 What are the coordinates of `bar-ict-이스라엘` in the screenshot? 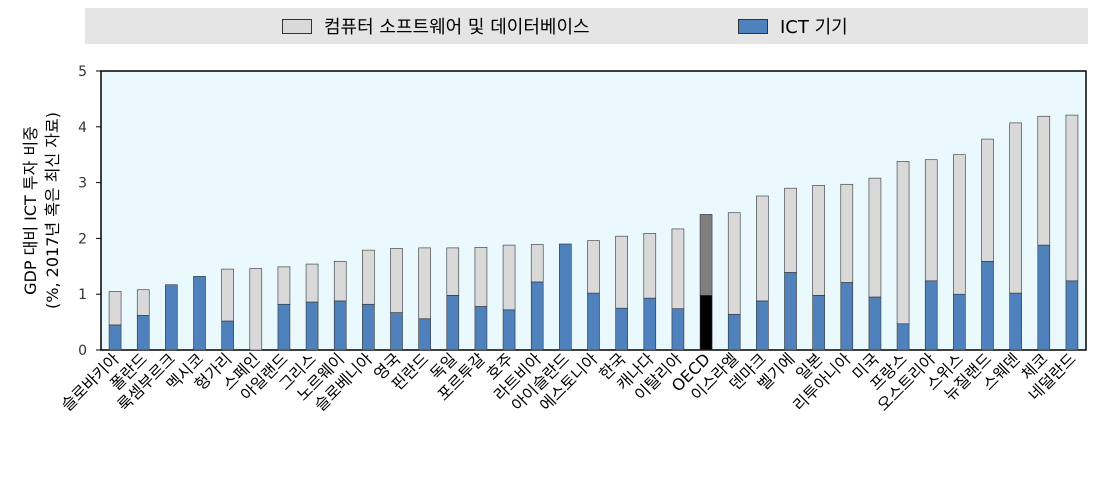 It's located at (734, 332).